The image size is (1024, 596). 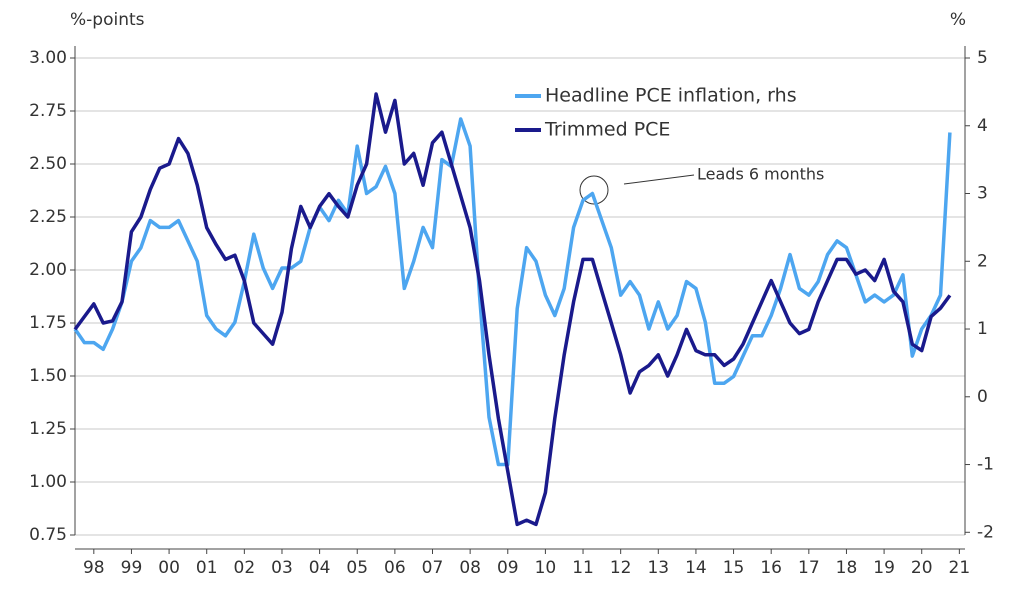 I want to click on x-tick-label: 99, so click(x=132, y=568).